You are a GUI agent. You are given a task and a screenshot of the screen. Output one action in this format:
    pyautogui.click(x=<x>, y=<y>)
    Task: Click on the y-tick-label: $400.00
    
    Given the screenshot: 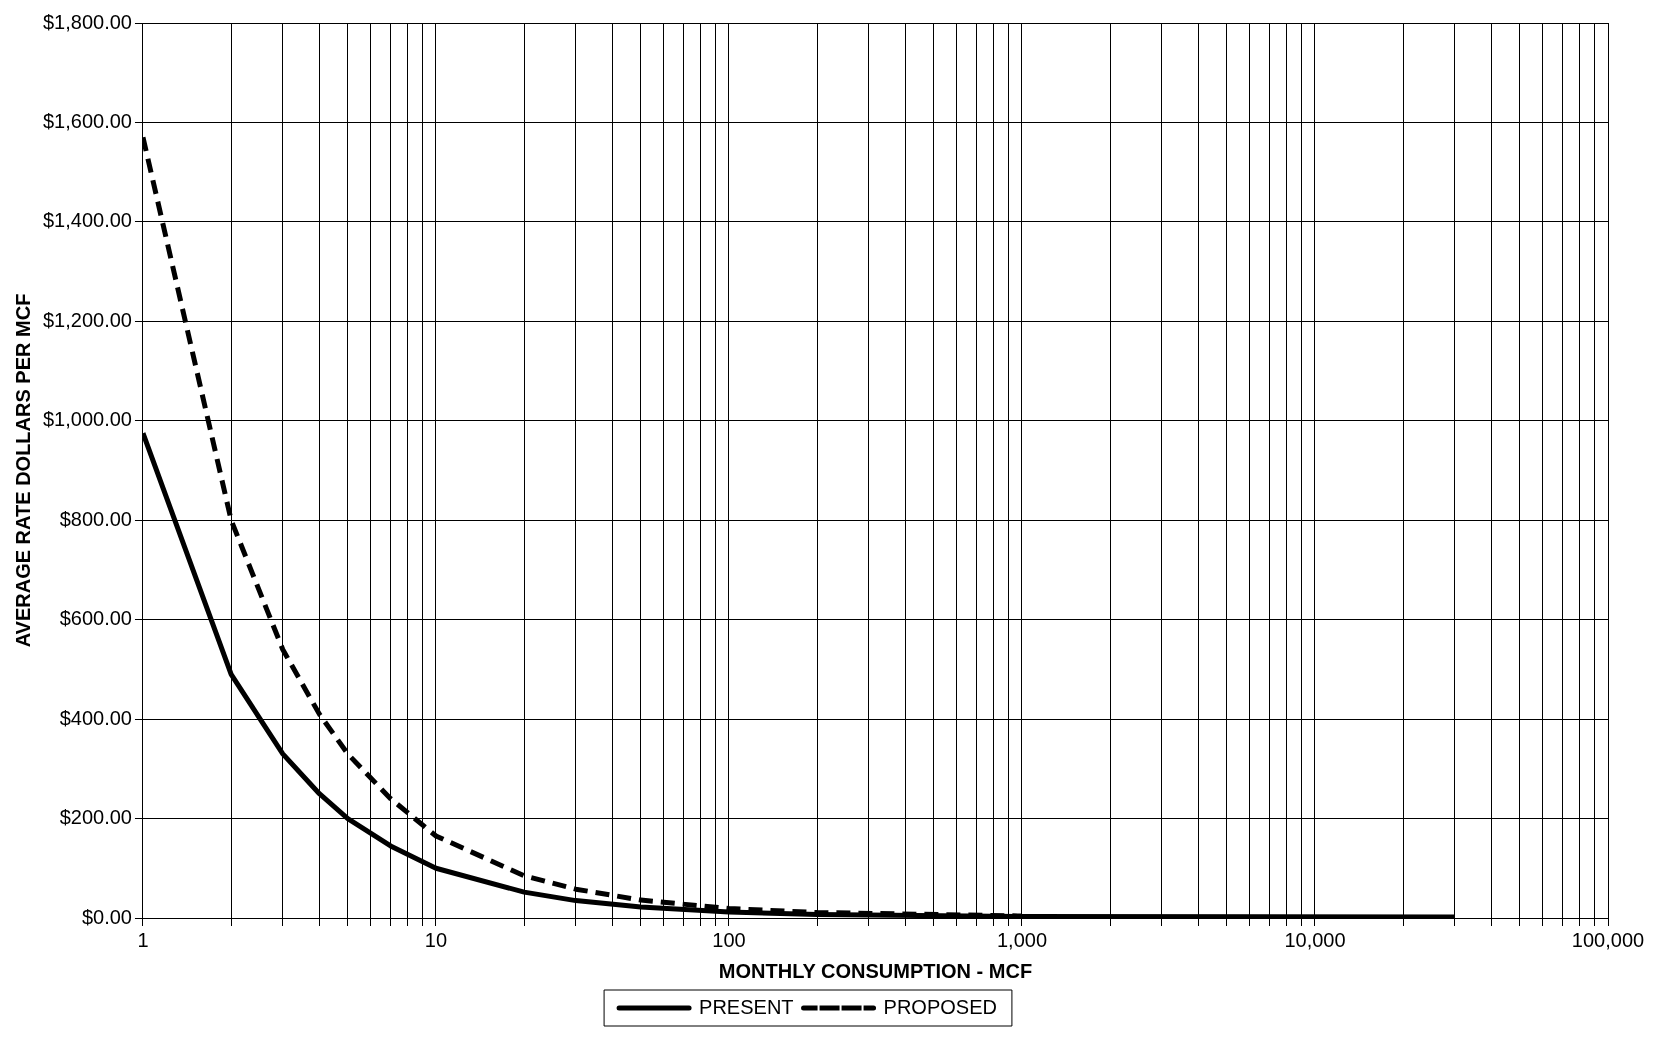 What is the action you would take?
    pyautogui.click(x=95, y=717)
    